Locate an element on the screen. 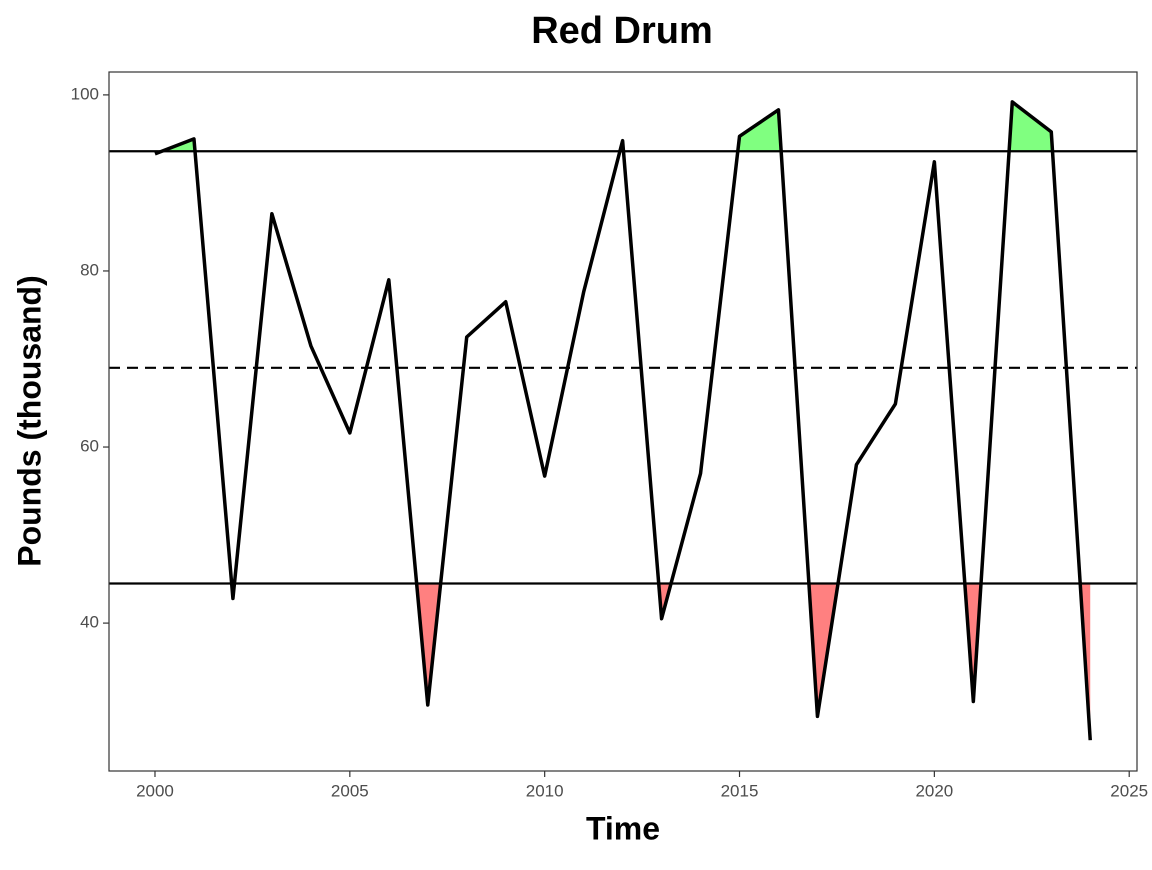 The image size is (1152, 870). x-axis-label: Time is located at coordinates (623, 828).